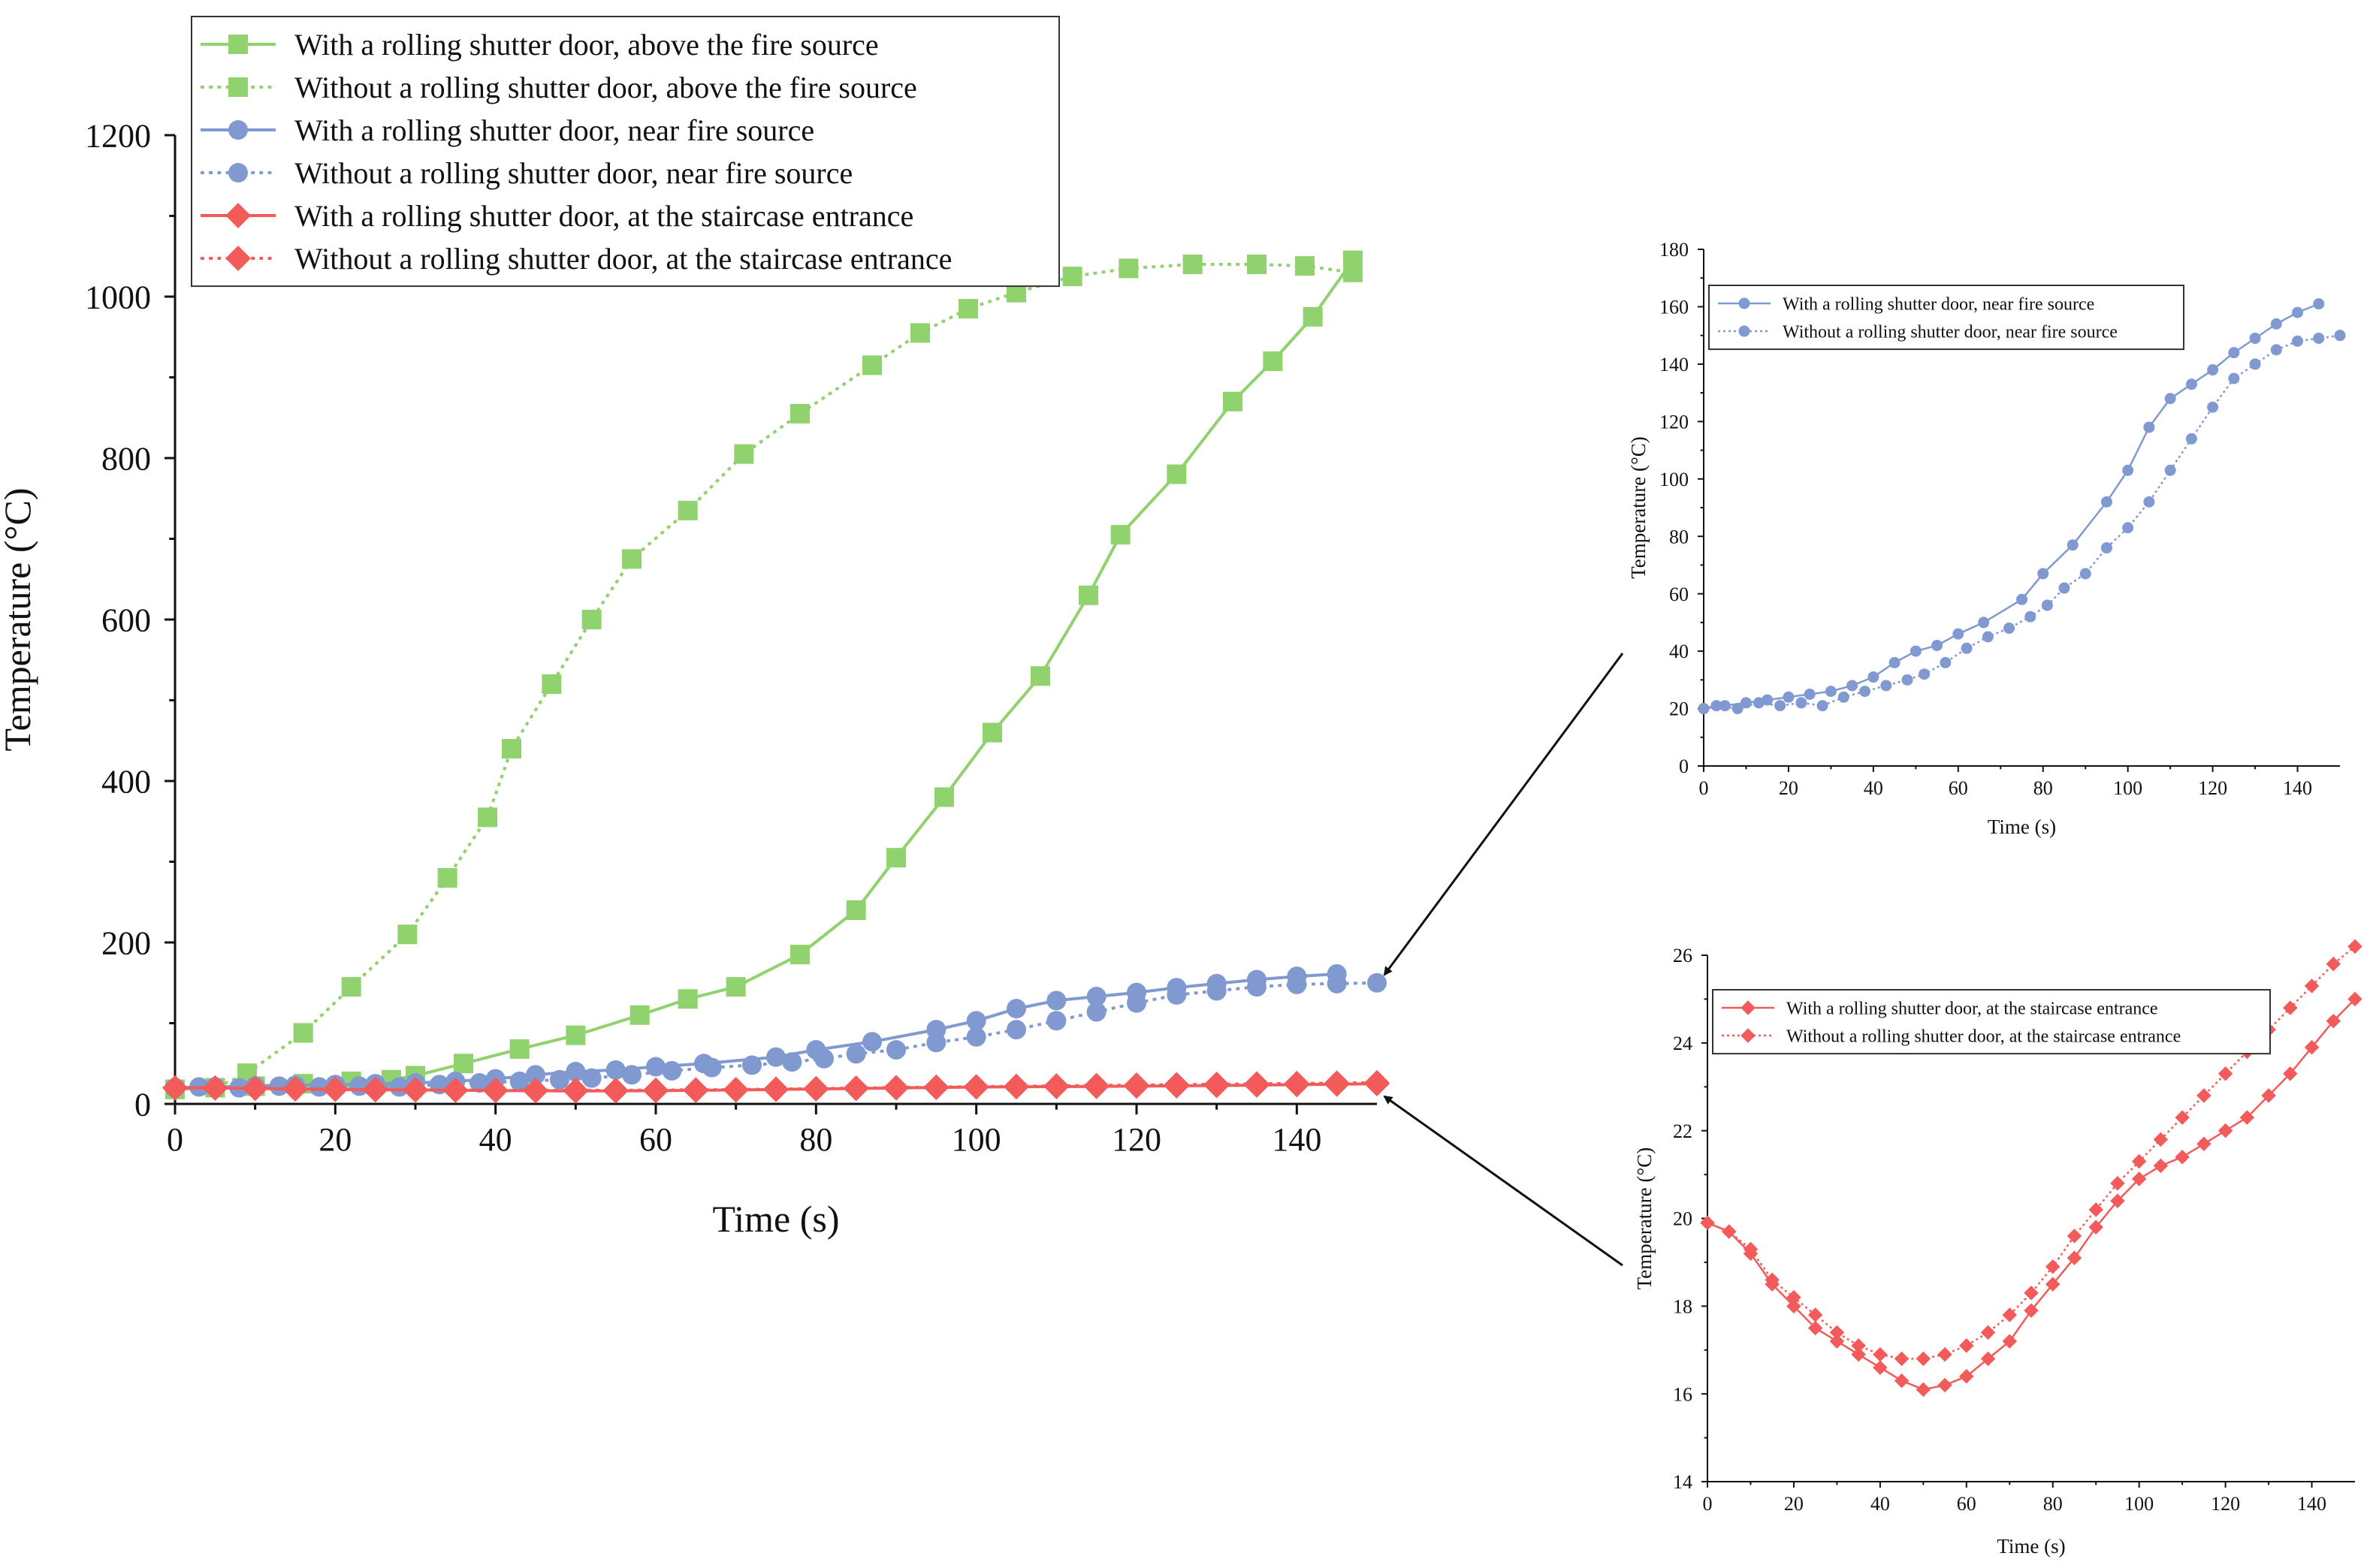 The height and width of the screenshot is (1568, 2373). Describe the element at coordinates (2032, 1194) in the screenshot. I see `series-line` at that location.